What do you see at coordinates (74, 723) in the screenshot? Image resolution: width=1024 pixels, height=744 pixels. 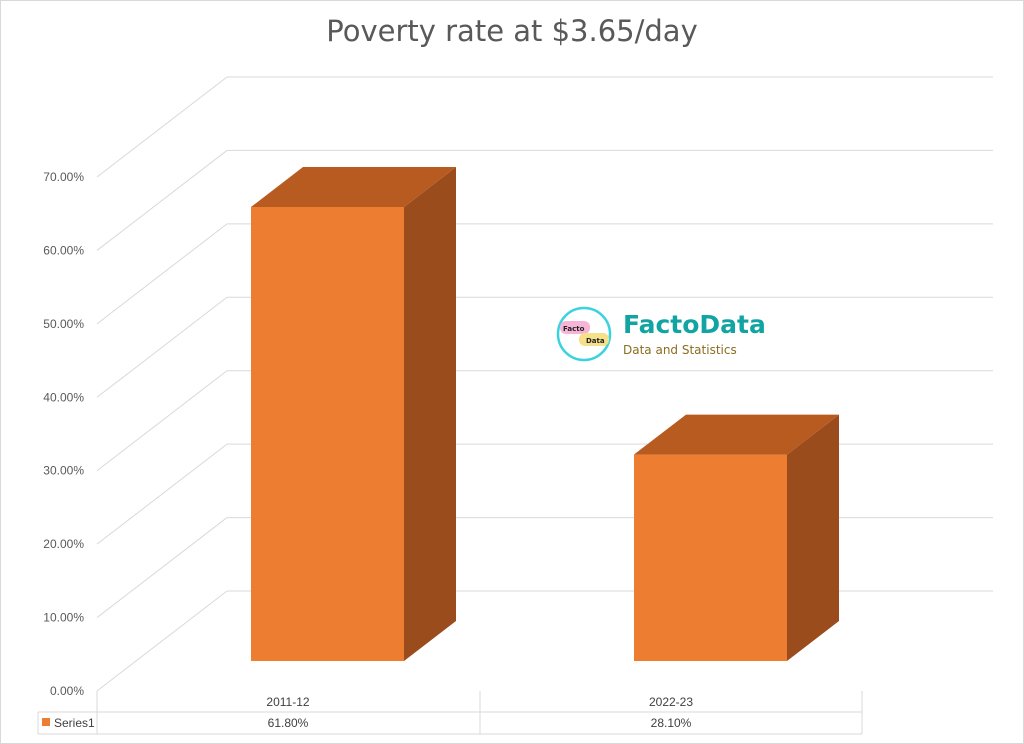 I see `table-series-name: Series1` at bounding box center [74, 723].